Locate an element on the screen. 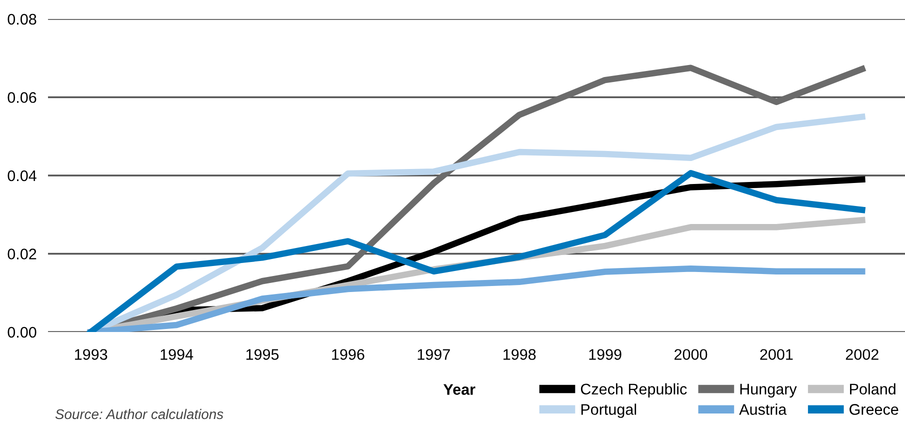 Image resolution: width=905 pixels, height=424 pixels. x-tick-label: 2001 is located at coordinates (776, 354).